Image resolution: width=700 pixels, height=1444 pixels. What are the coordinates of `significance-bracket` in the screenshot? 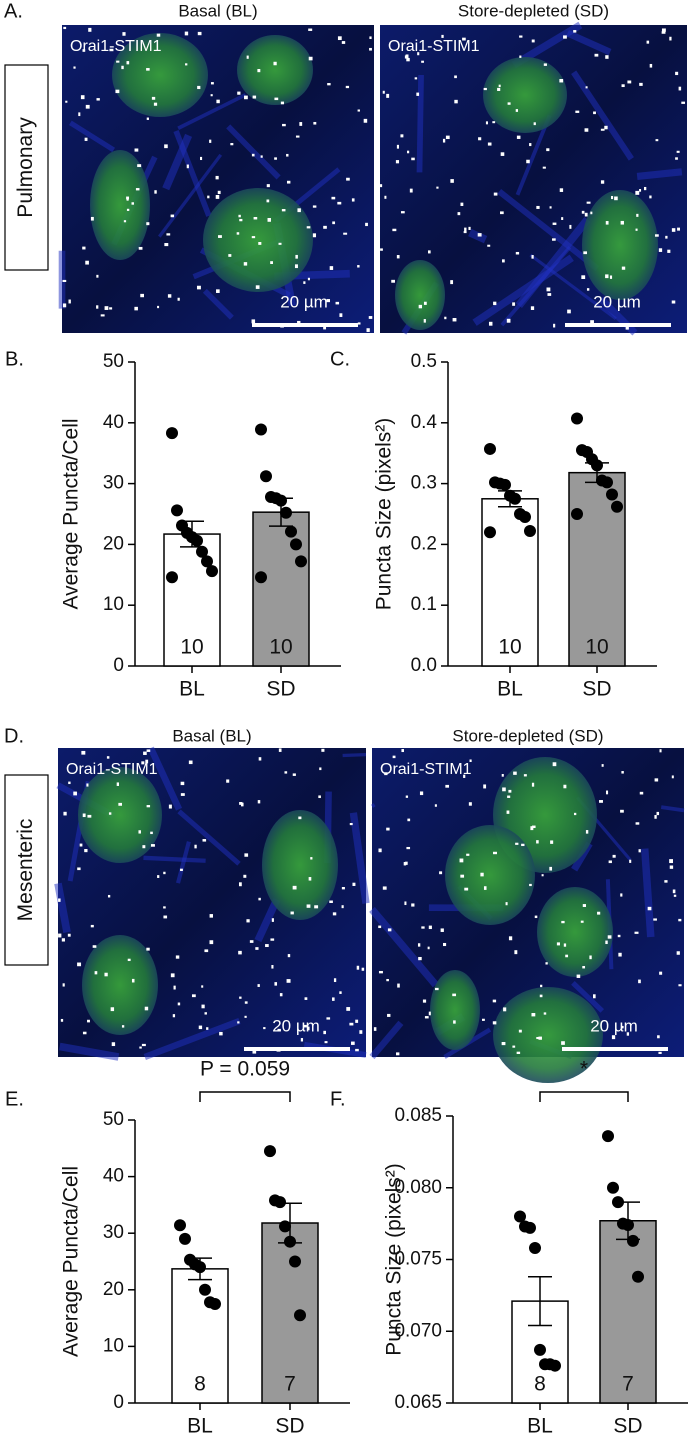 It's located at (245, 1096).